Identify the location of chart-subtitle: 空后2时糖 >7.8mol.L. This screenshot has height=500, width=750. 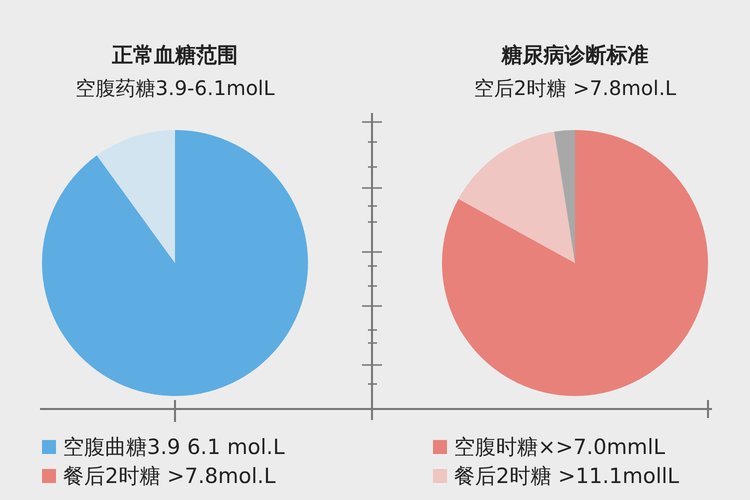
(576, 88).